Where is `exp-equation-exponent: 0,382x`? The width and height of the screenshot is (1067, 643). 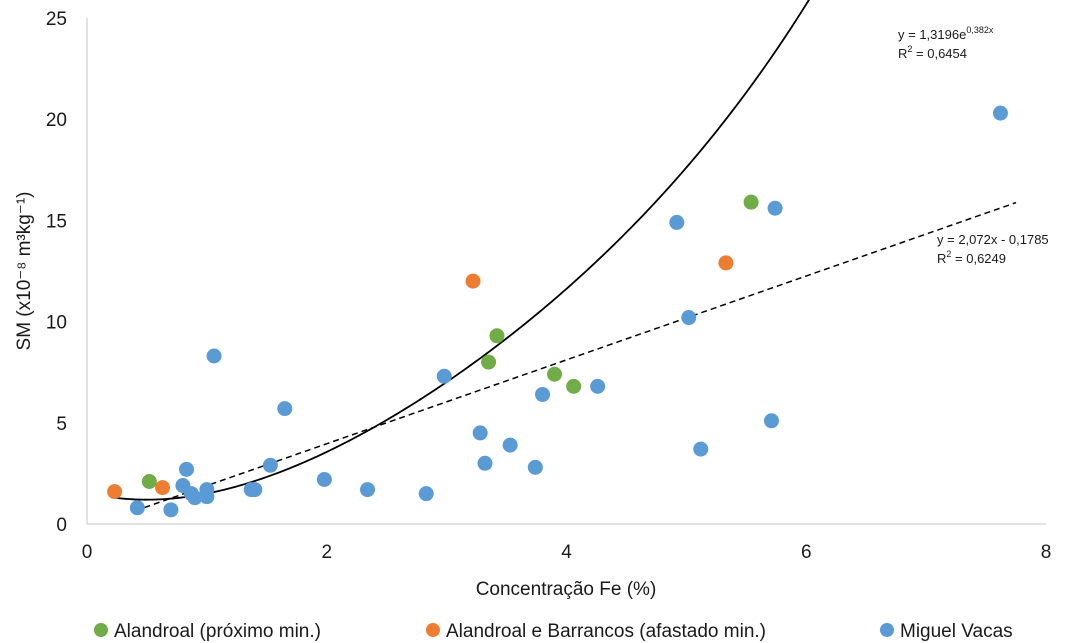 exp-equation-exponent: 0,382x is located at coordinates (980, 30).